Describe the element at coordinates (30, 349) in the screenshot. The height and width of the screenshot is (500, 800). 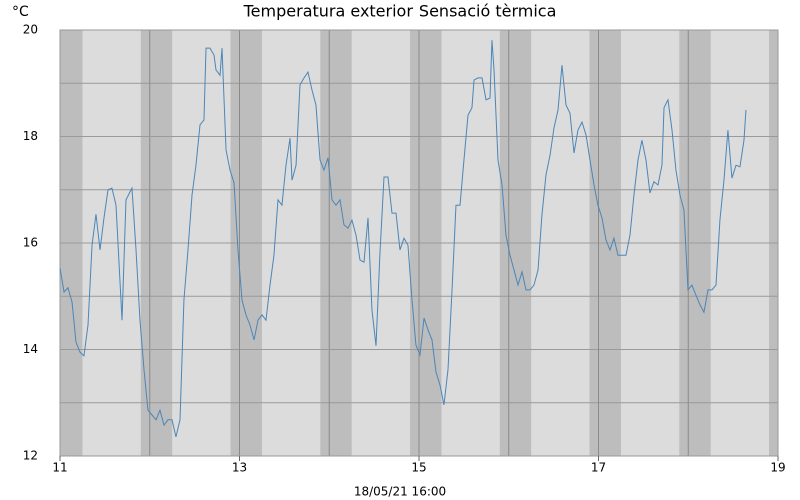
I see `y-tick-label: 14` at that location.